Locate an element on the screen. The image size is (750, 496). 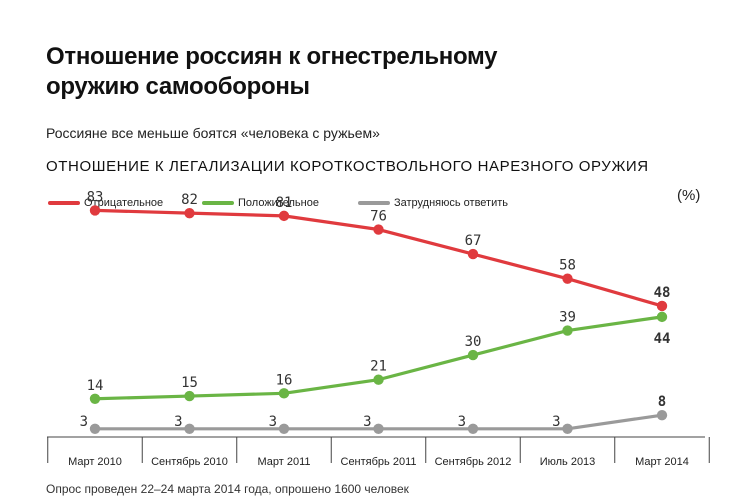
data-label: 83 is located at coordinates (95, 197).